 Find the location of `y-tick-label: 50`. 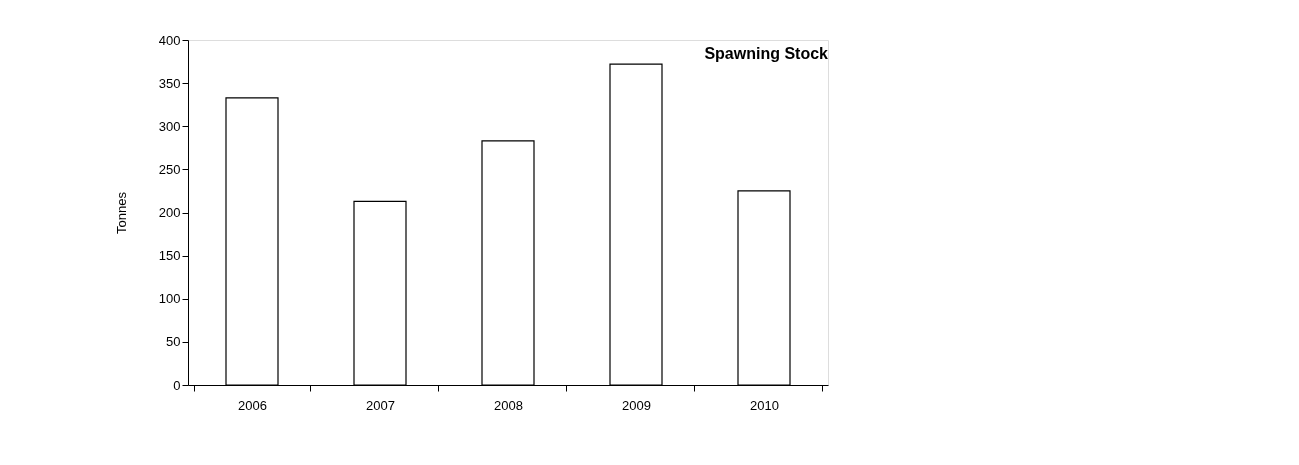

y-tick-label: 50 is located at coordinates (173, 342).